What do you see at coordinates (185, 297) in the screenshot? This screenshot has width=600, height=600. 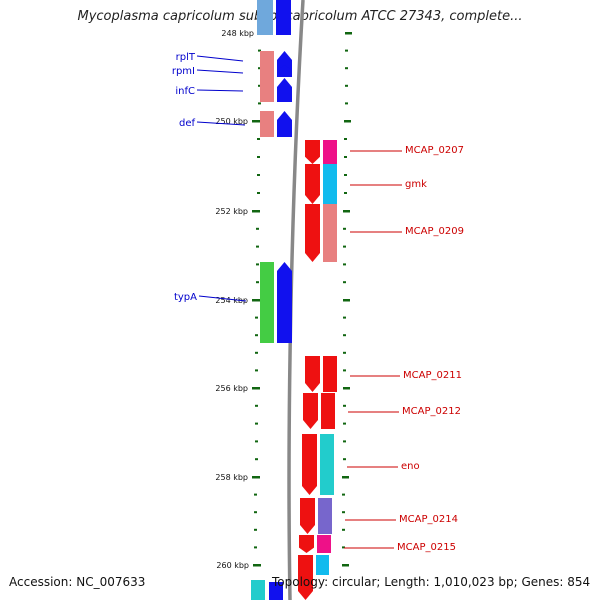 I see `gene-label-typA: typA` at bounding box center [185, 297].